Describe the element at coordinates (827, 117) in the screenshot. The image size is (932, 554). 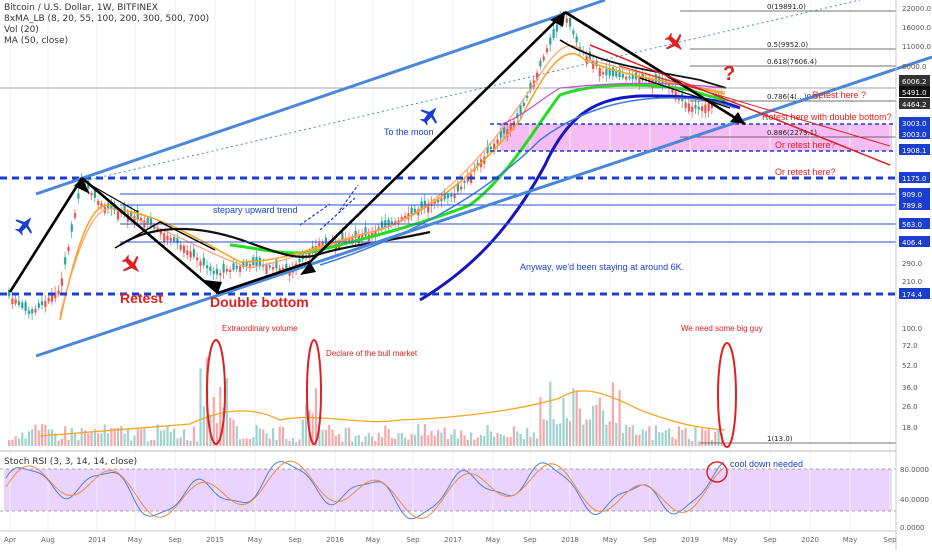
I see `retest-double-bottom-label: Retest here with double bottom?` at that location.